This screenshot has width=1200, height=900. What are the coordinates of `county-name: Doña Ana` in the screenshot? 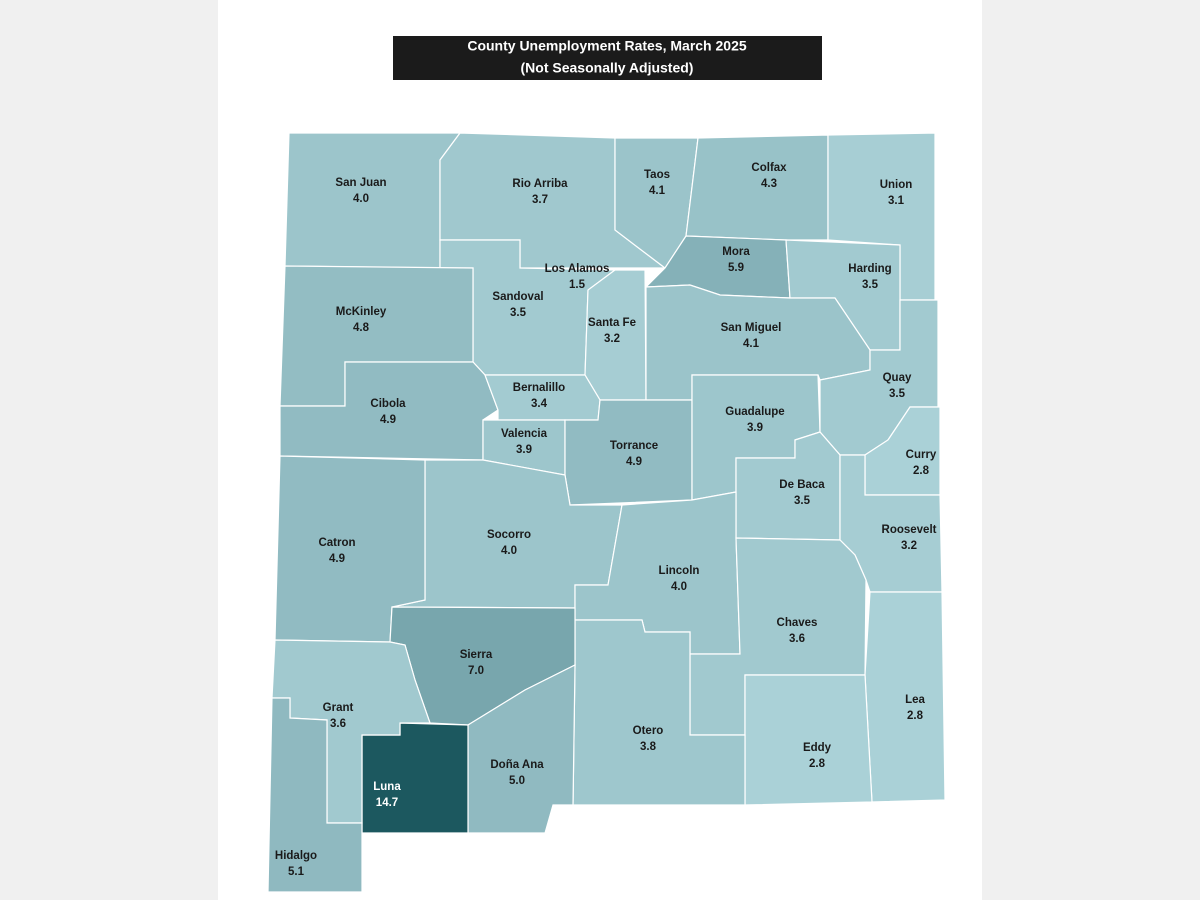 It's located at (517, 765).